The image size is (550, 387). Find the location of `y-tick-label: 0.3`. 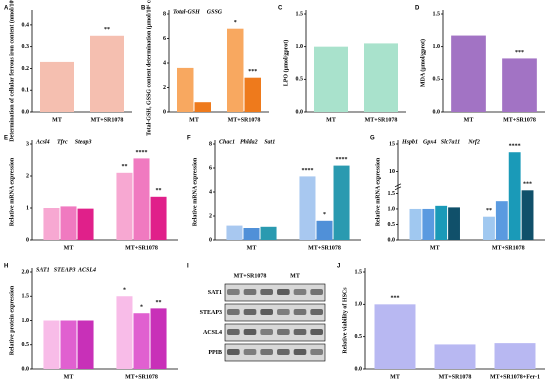

y-tick-label: 0.3 is located at coordinates (26, 47).